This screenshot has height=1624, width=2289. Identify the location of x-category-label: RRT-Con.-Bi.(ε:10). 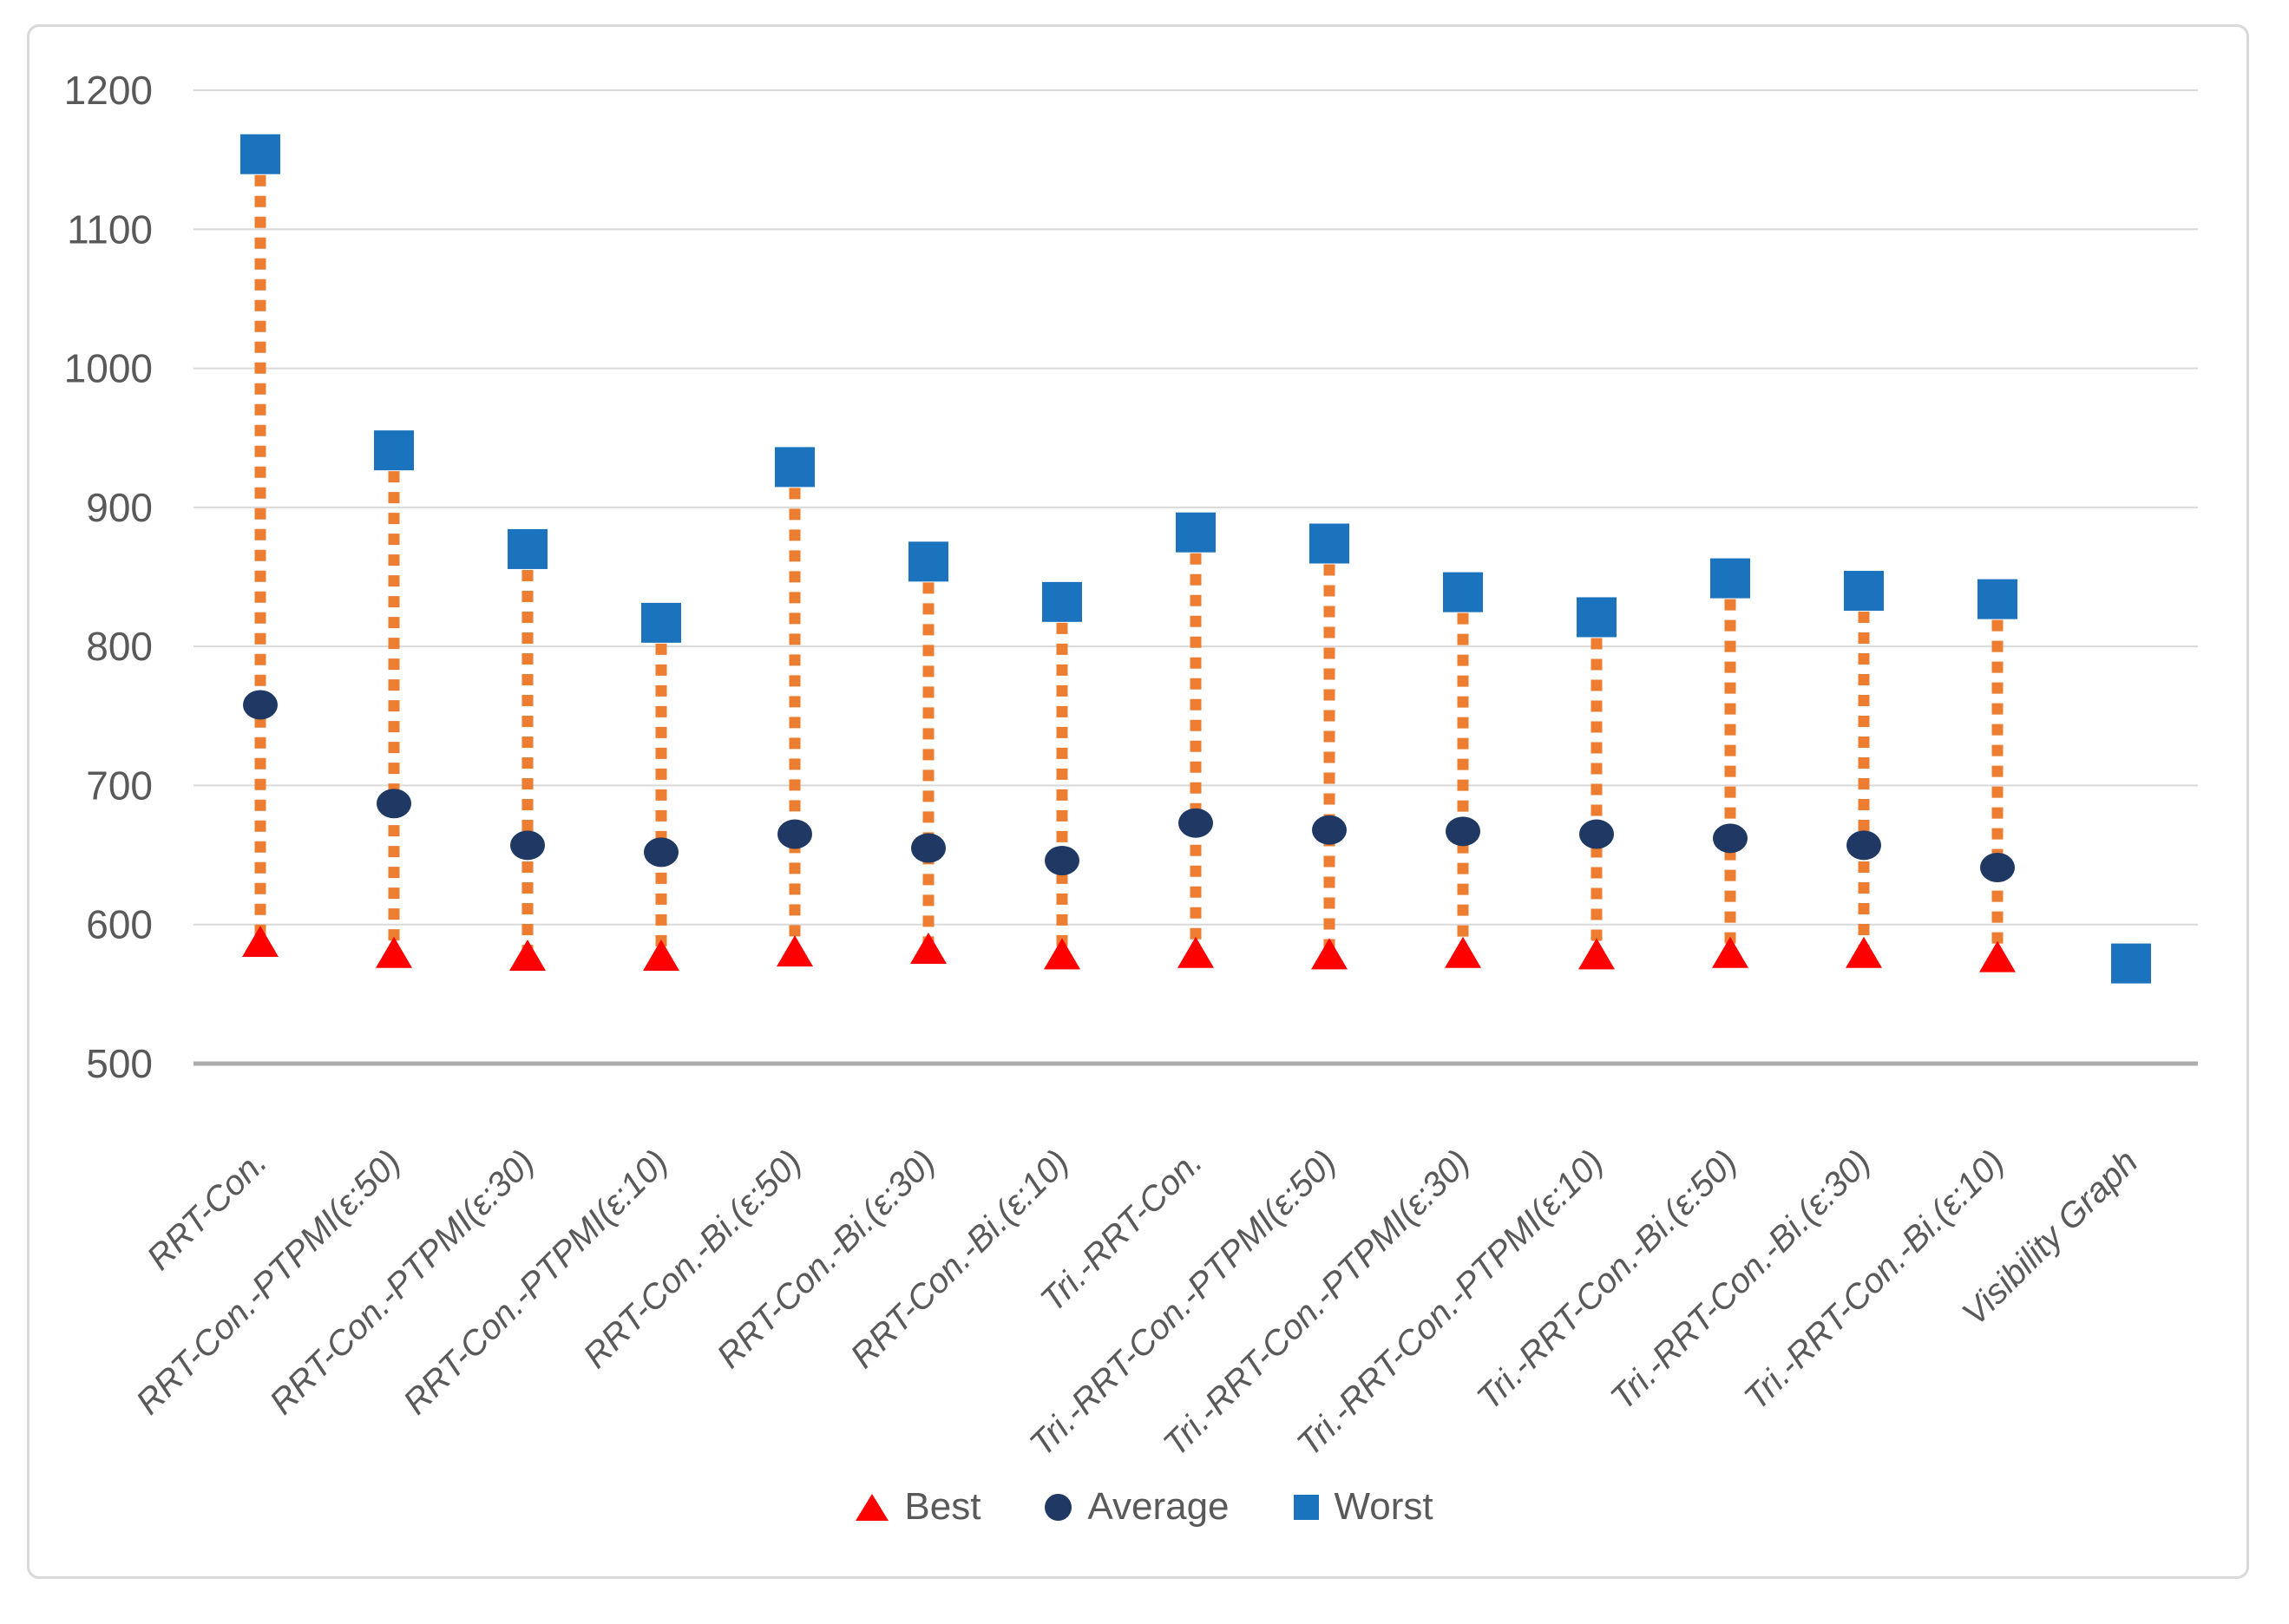
(959, 1259).